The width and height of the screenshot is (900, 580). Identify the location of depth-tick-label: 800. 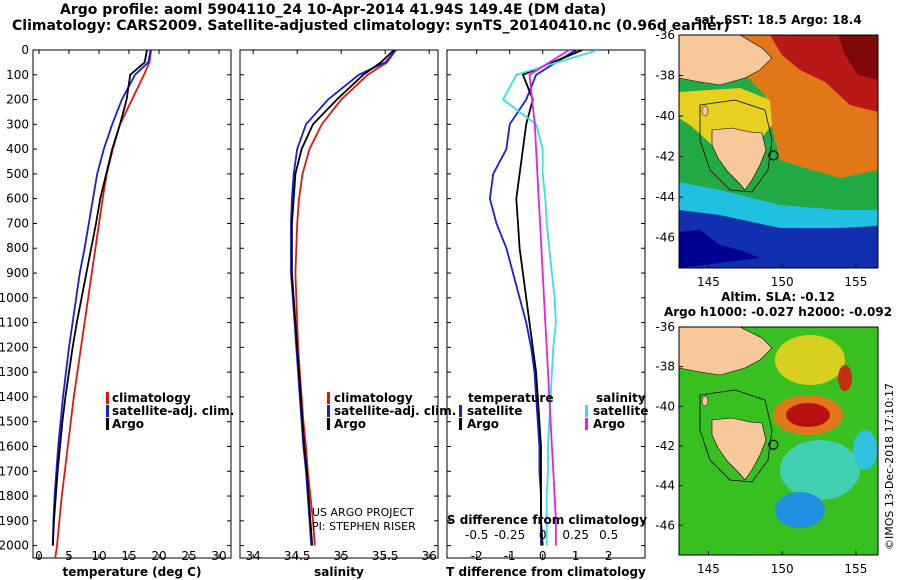
(17, 248).